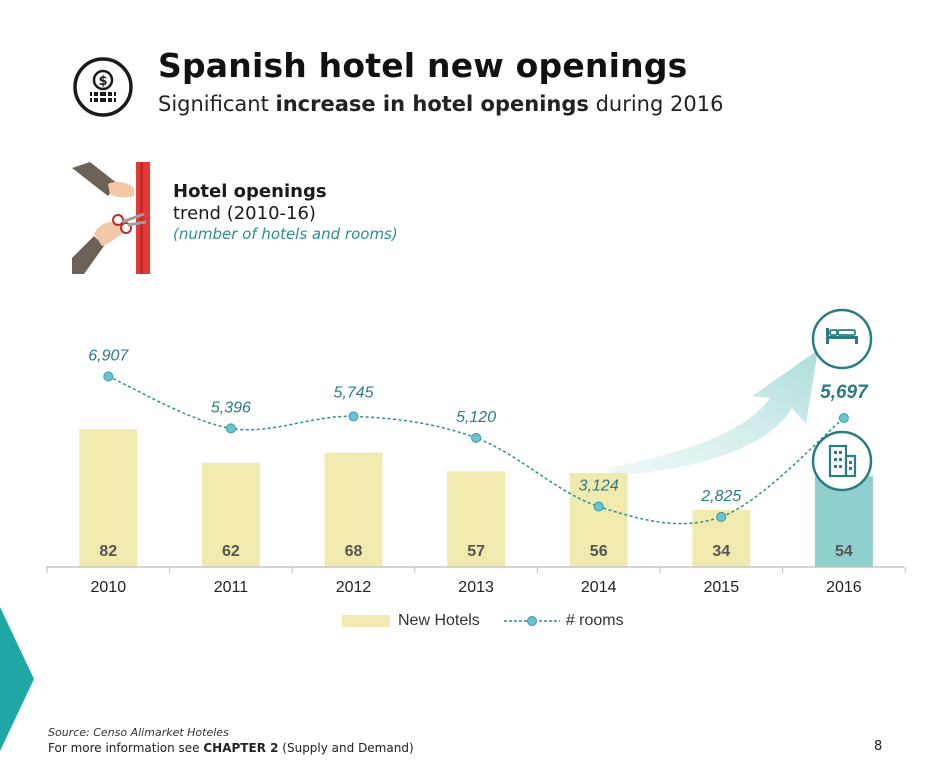 Image resolution: width=939 pixels, height=767 pixels. What do you see at coordinates (476, 417) in the screenshot?
I see `rooms-value-label: 5,120` at bounding box center [476, 417].